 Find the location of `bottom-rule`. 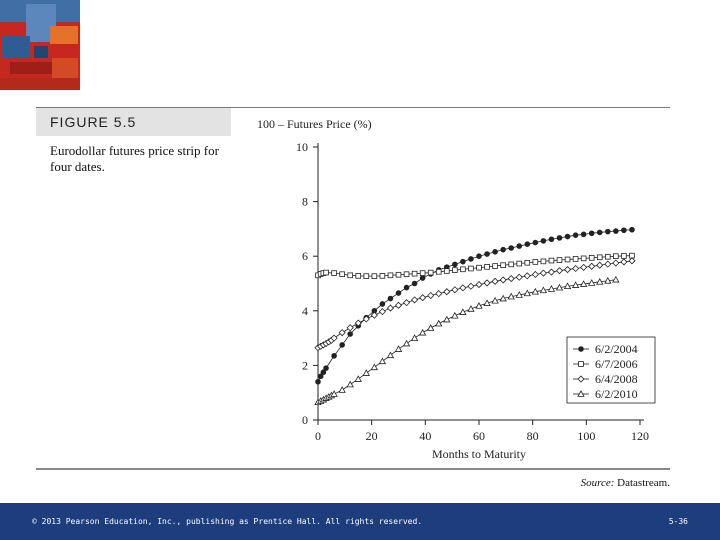

bottom-rule is located at coordinates (353, 469).